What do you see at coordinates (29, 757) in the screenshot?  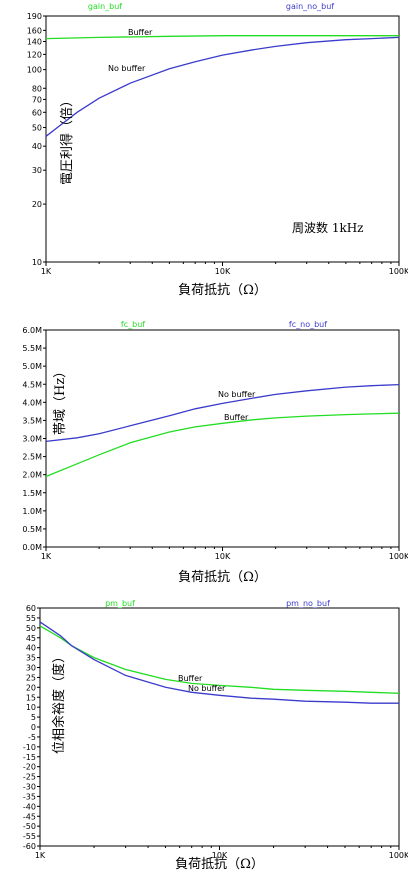 I see `y-tick-label: -15` at bounding box center [29, 757].